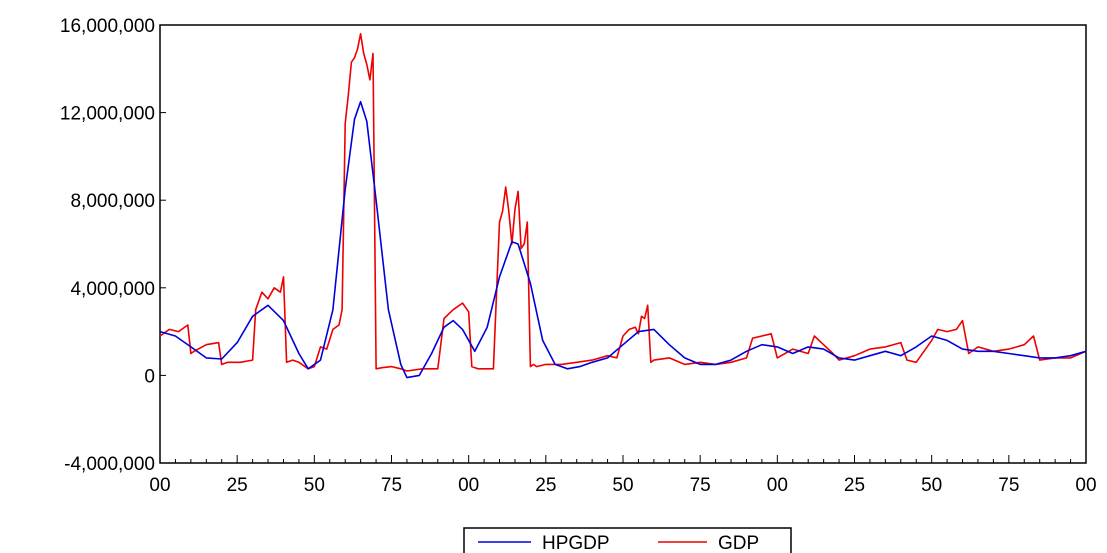 This screenshot has height=553, width=1107. I want to click on legend-label-gdp: GDP, so click(738, 543).